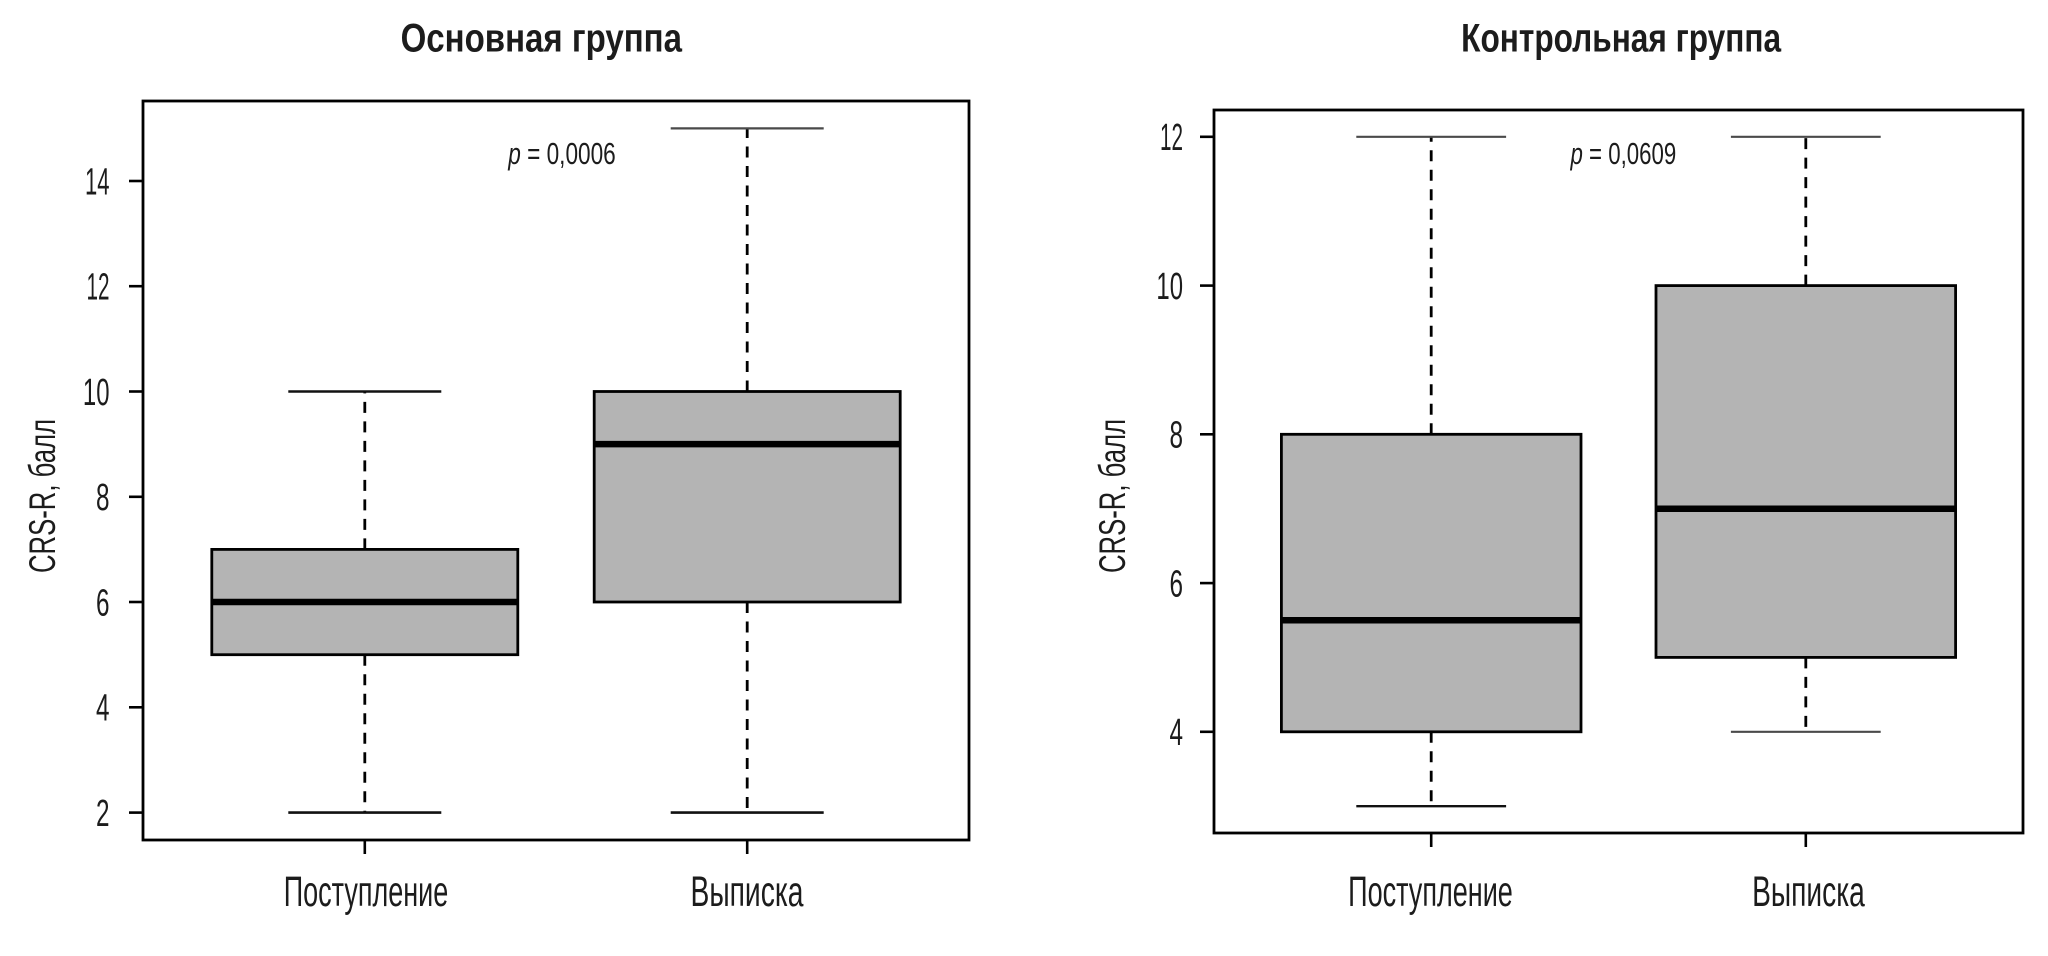 This screenshot has height=956, width=2048. I want to click on svg-text: p = 0,0609, so click(1623, 153).